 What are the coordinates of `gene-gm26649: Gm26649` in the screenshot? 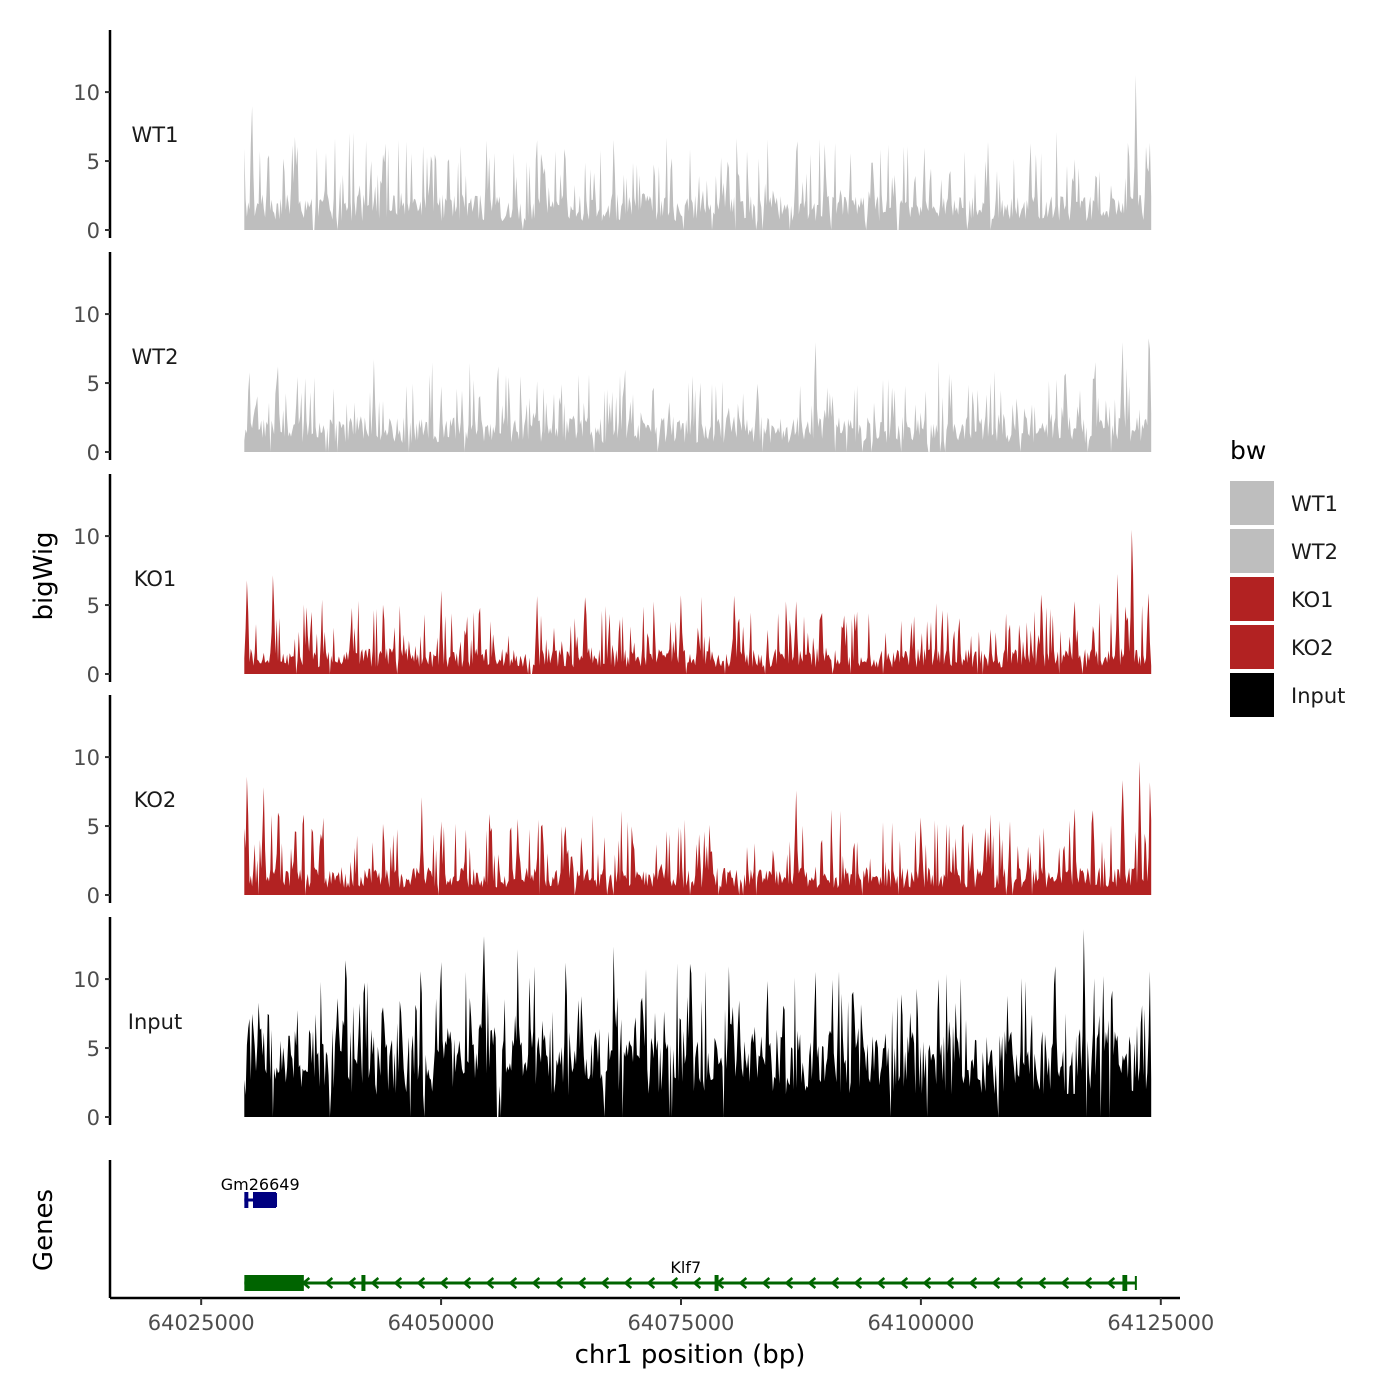 It's located at (260, 1191).